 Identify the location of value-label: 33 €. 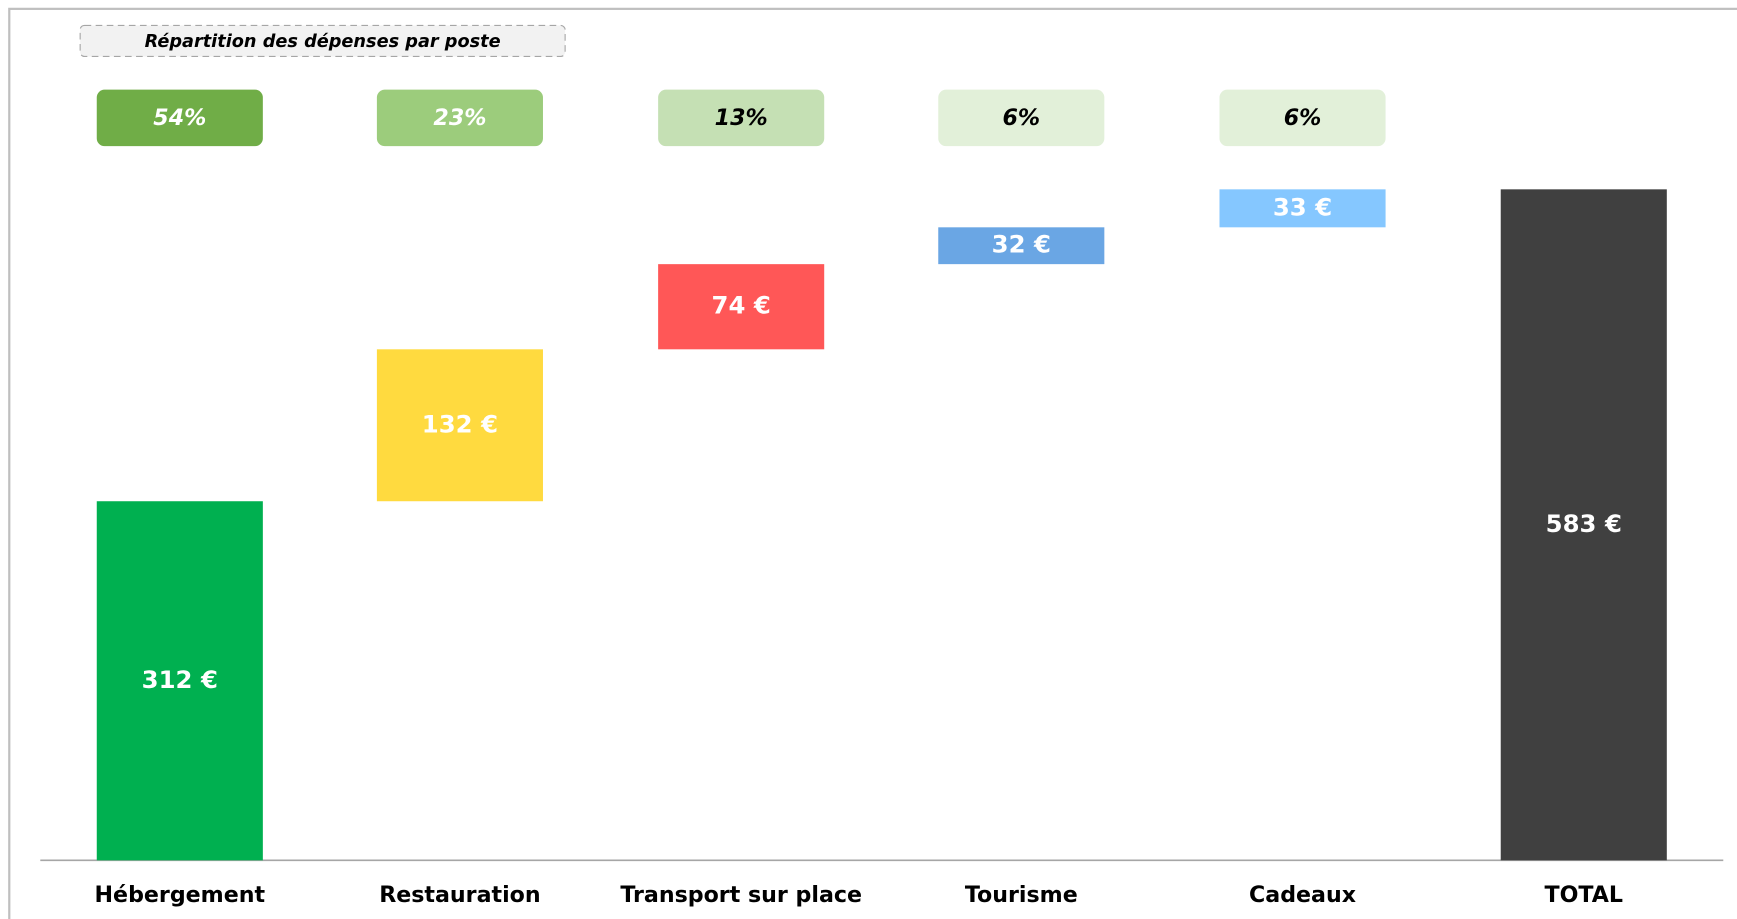
(1302, 206).